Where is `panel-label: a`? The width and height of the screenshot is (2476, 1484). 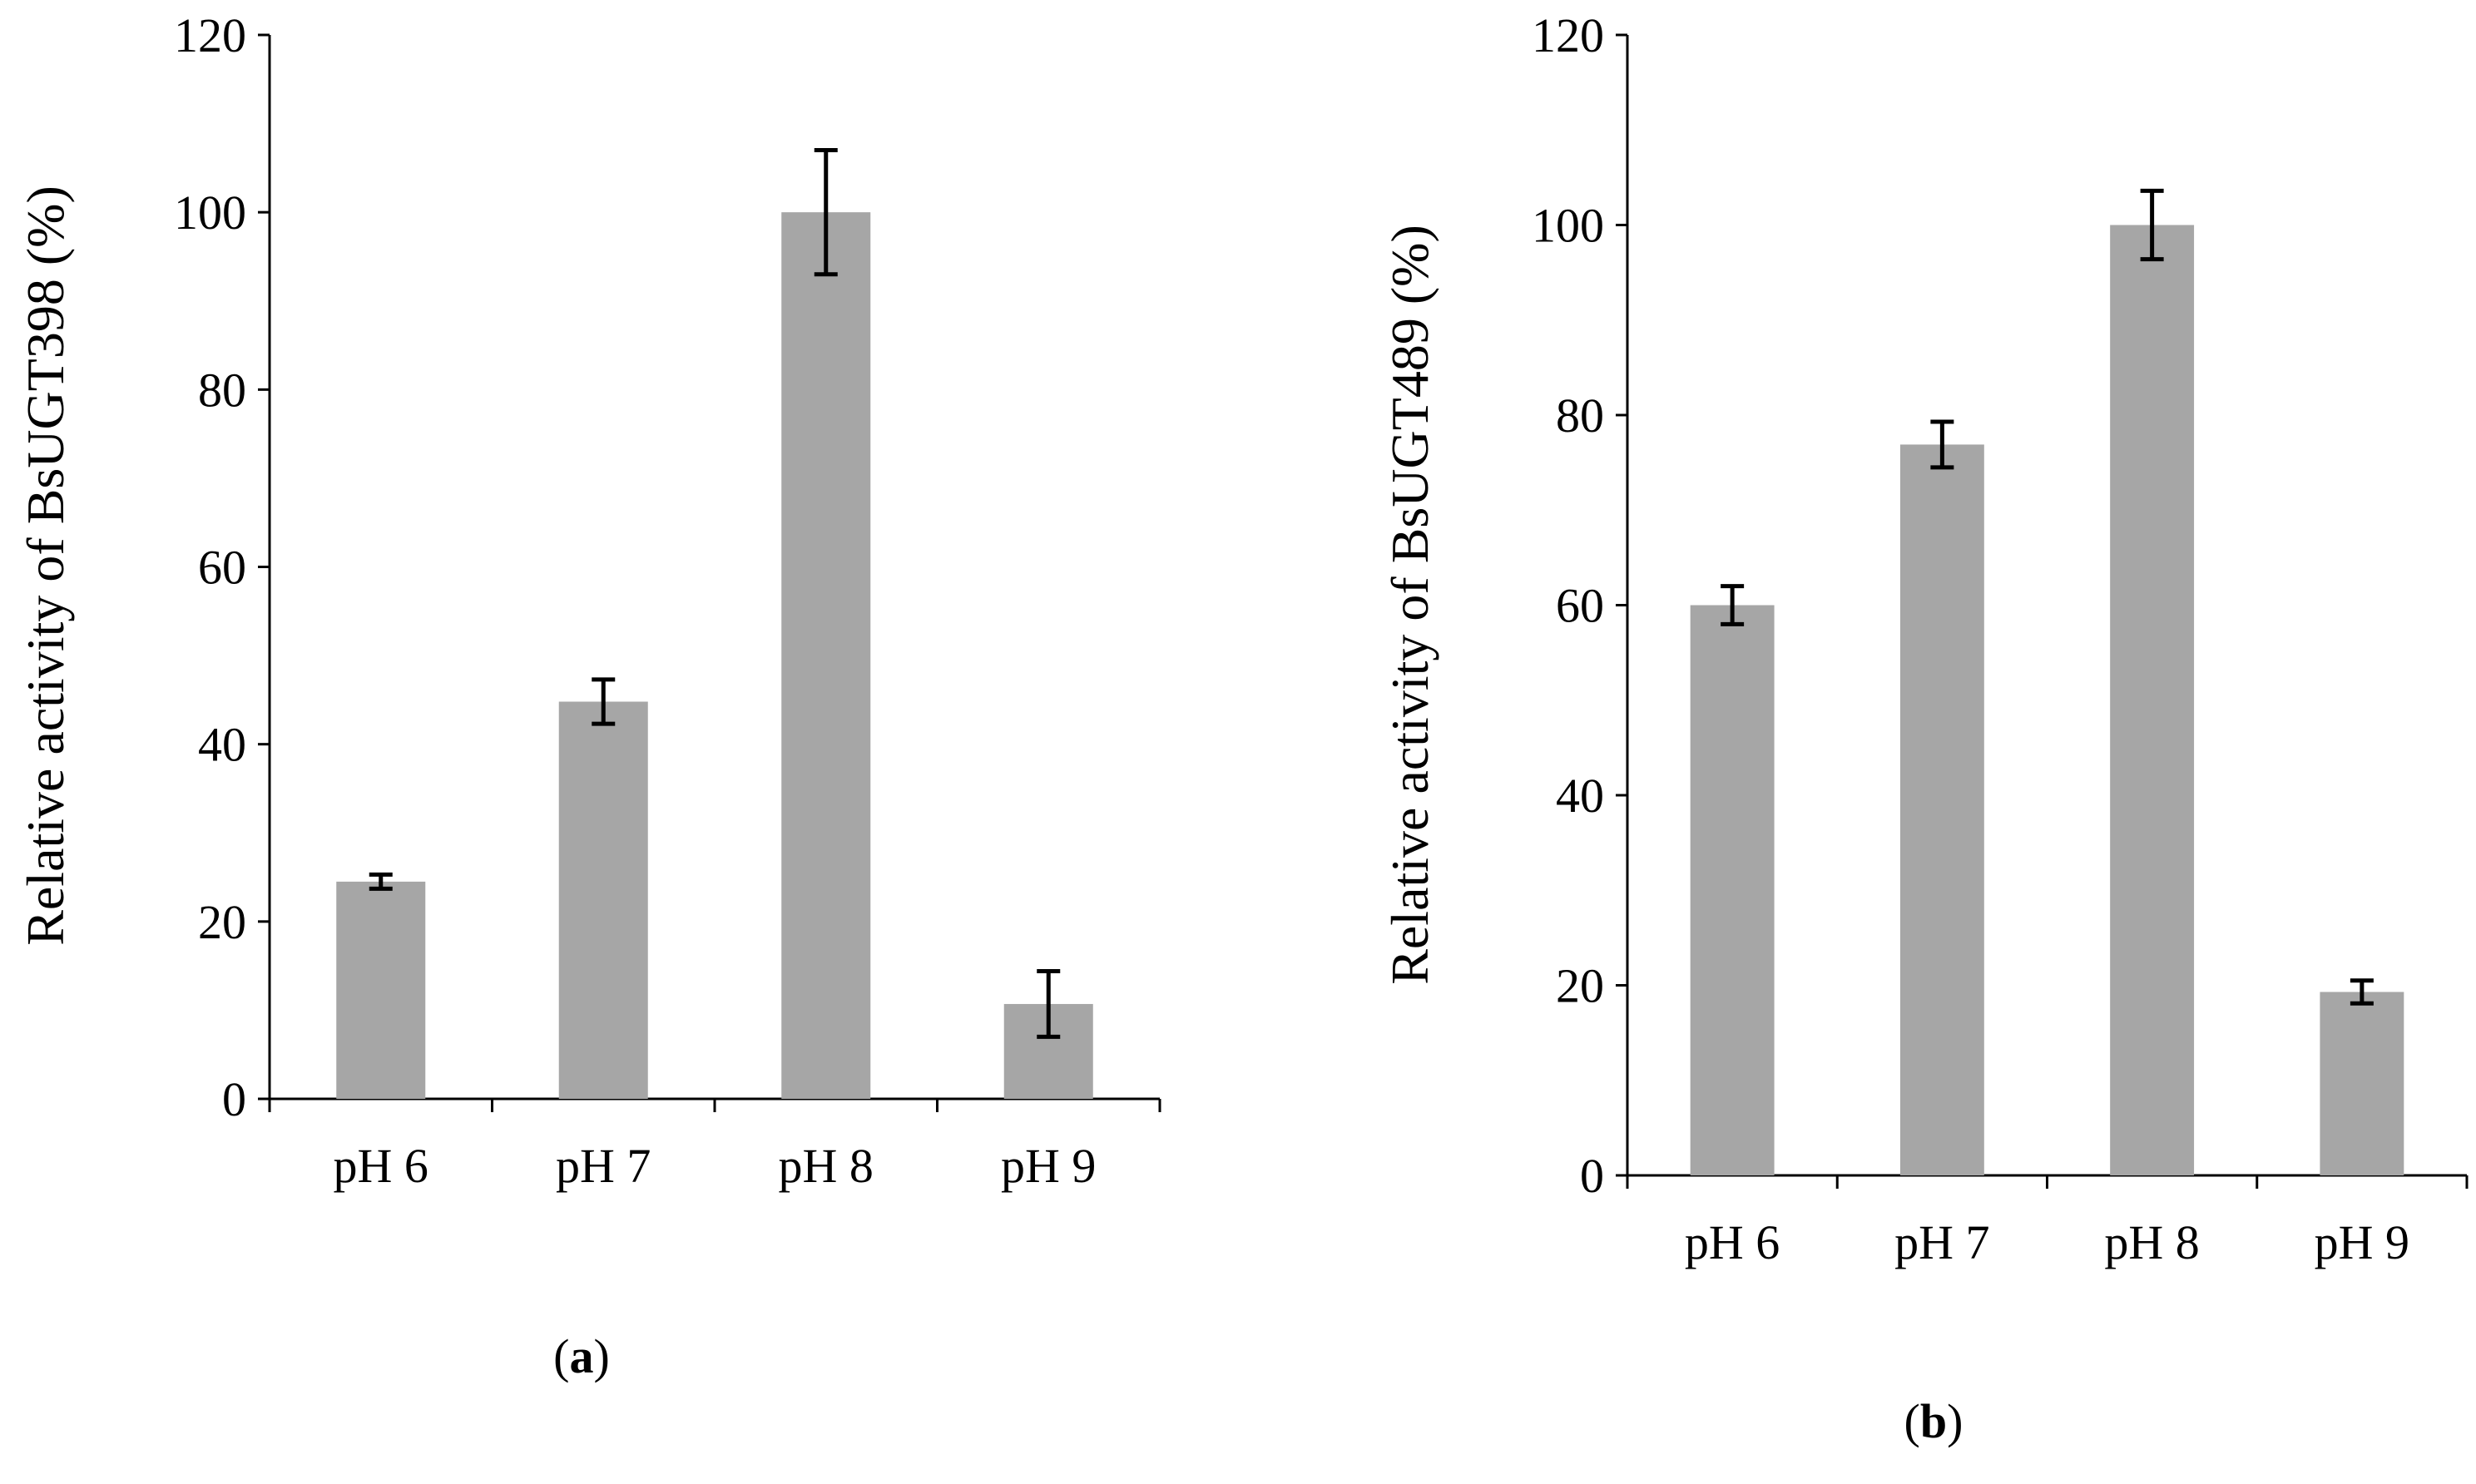
panel-label: a is located at coordinates (582, 1356).